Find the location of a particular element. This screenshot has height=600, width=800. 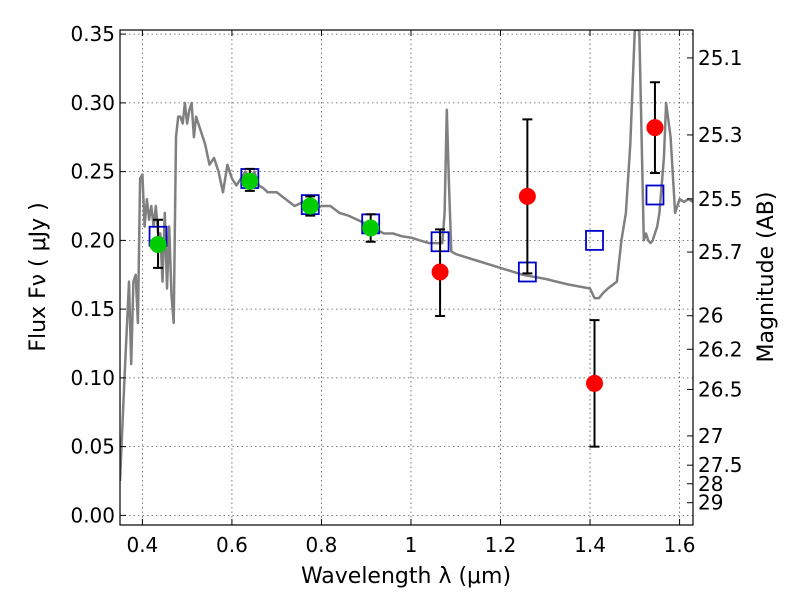

y-axis-label: Flux Fν ( μJy ) is located at coordinates (38, 276).